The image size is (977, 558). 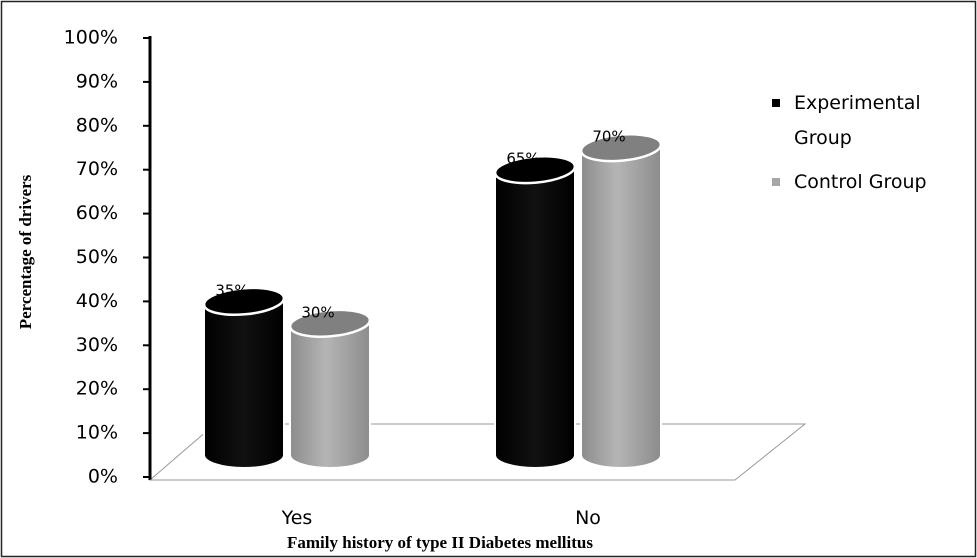 What do you see at coordinates (97, 389) in the screenshot?
I see `y-tick-label: 20%` at bounding box center [97, 389].